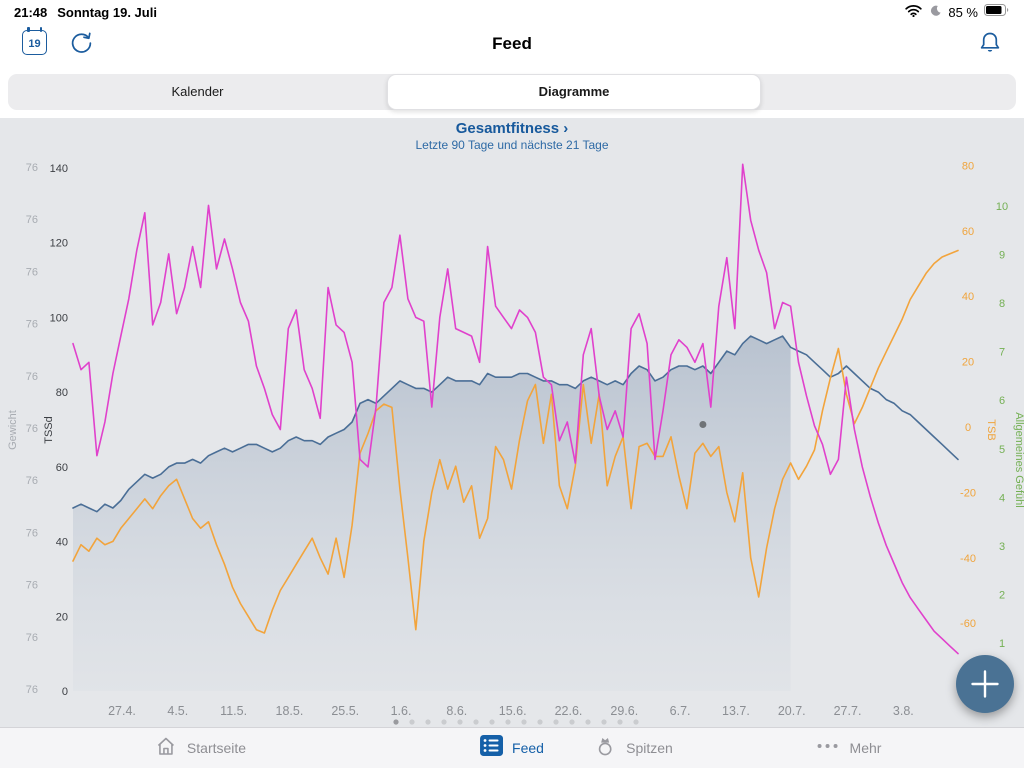  What do you see at coordinates (512, 128) in the screenshot?
I see `chart-title-link: Gesamtfitness ›` at bounding box center [512, 128].